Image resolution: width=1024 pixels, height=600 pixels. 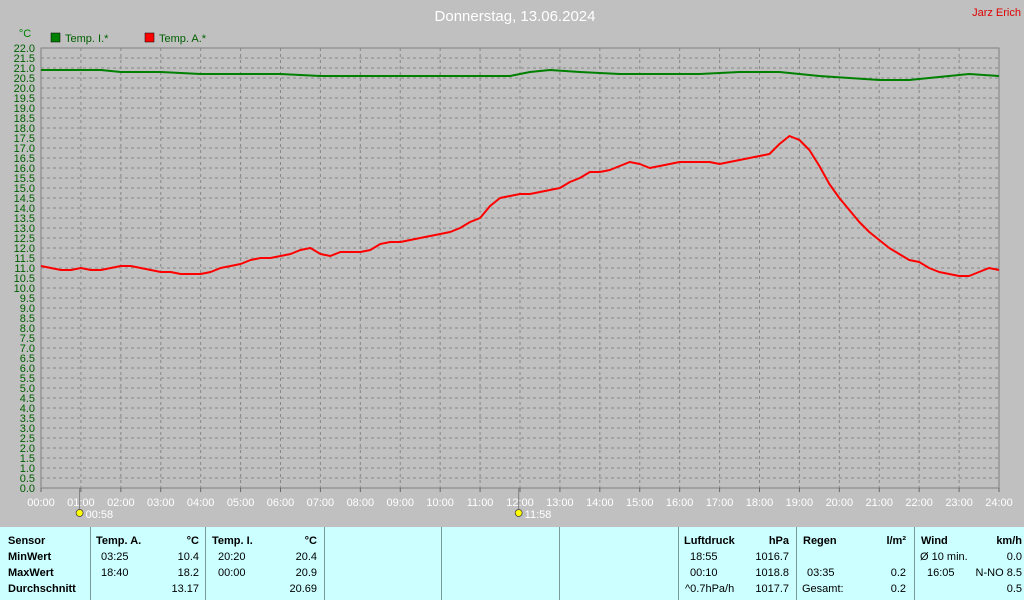 What do you see at coordinates (27, 349) in the screenshot?
I see `y-tick-label: 7.0` at bounding box center [27, 349].